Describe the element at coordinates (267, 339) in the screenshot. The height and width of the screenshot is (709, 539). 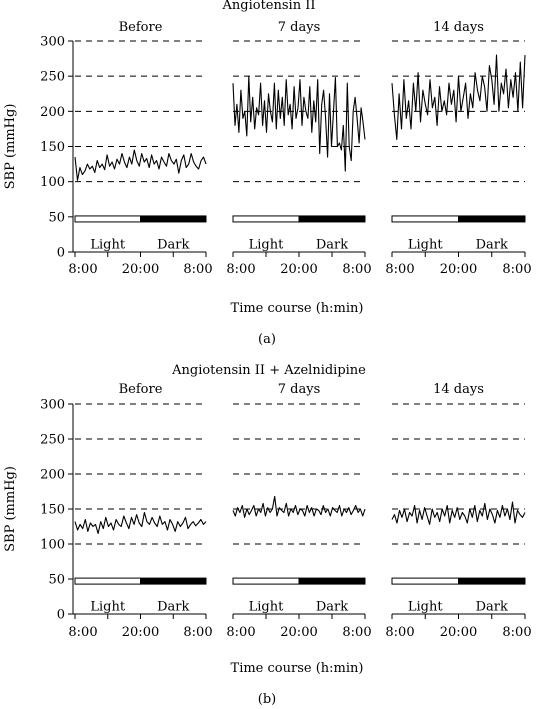
I see `panel-label: (a)` at that location.